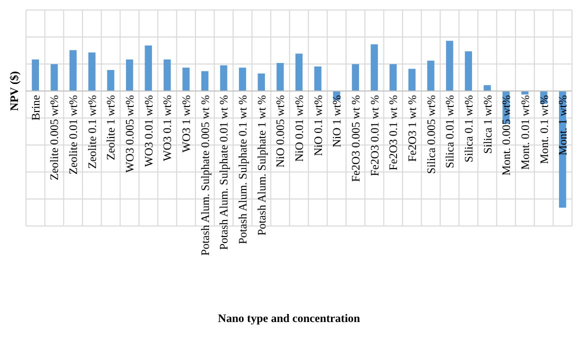 This screenshot has height=345, width=584. I want to click on x-tick-label: Zeolite 0.1 wt%, so click(92, 131).